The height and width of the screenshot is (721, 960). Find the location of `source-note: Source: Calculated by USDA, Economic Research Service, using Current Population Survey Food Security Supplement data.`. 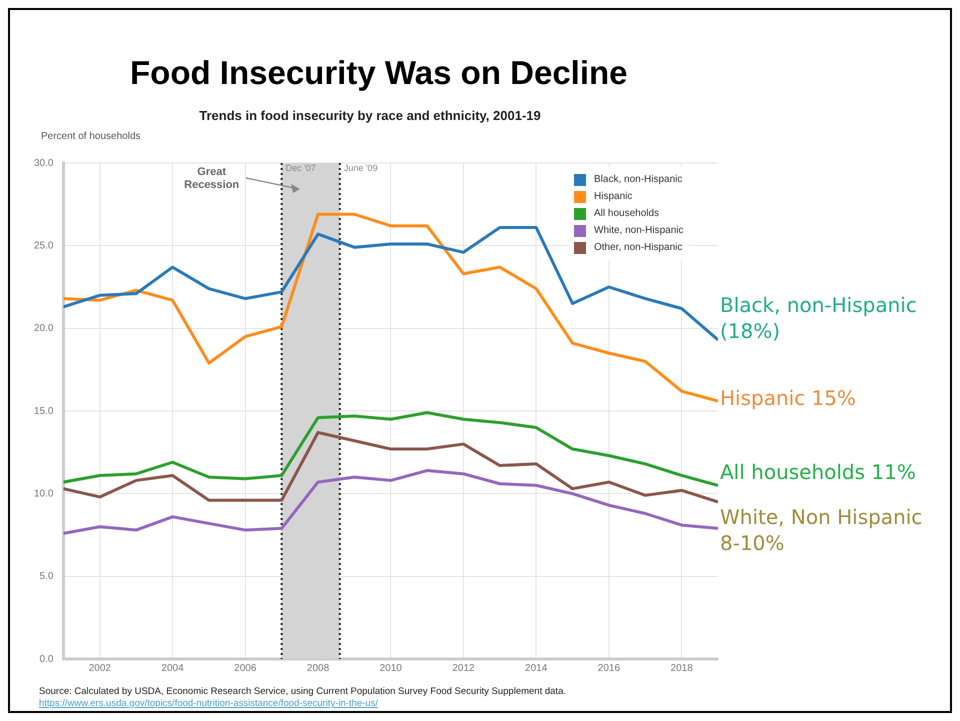

source-note: Source: Calculated by USDA, Economic Research Service, using Current Population Survey Food Security Supplement data. is located at coordinates (302, 691).